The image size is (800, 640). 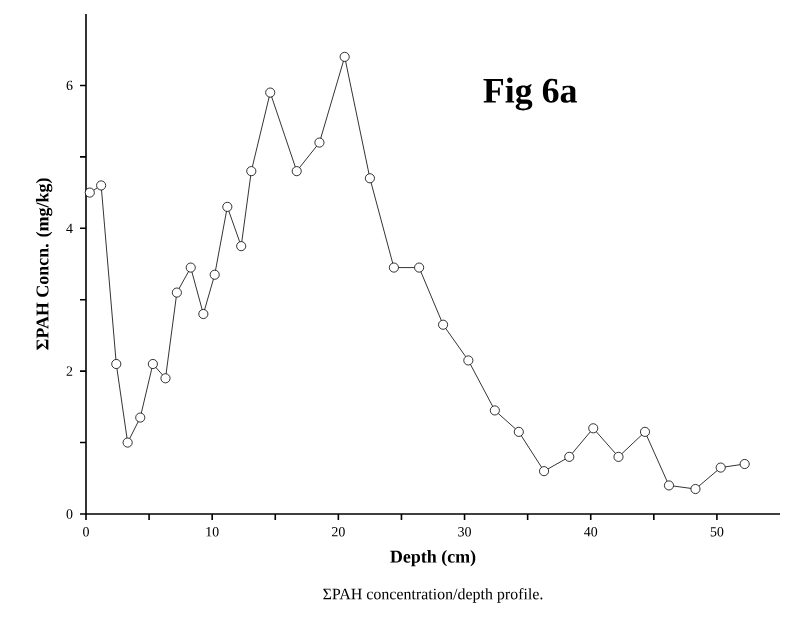 I want to click on y-axis-title: ΣPAH Concn. (mg/kg), so click(x=44, y=264).